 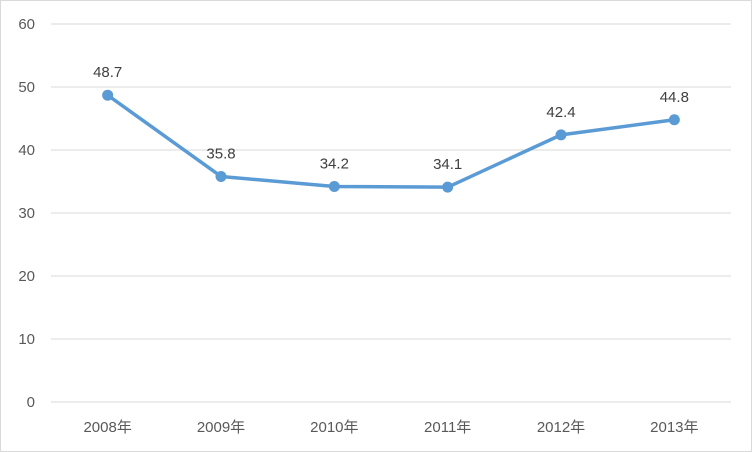 I want to click on x-tick-label: 2012年, so click(x=561, y=427).